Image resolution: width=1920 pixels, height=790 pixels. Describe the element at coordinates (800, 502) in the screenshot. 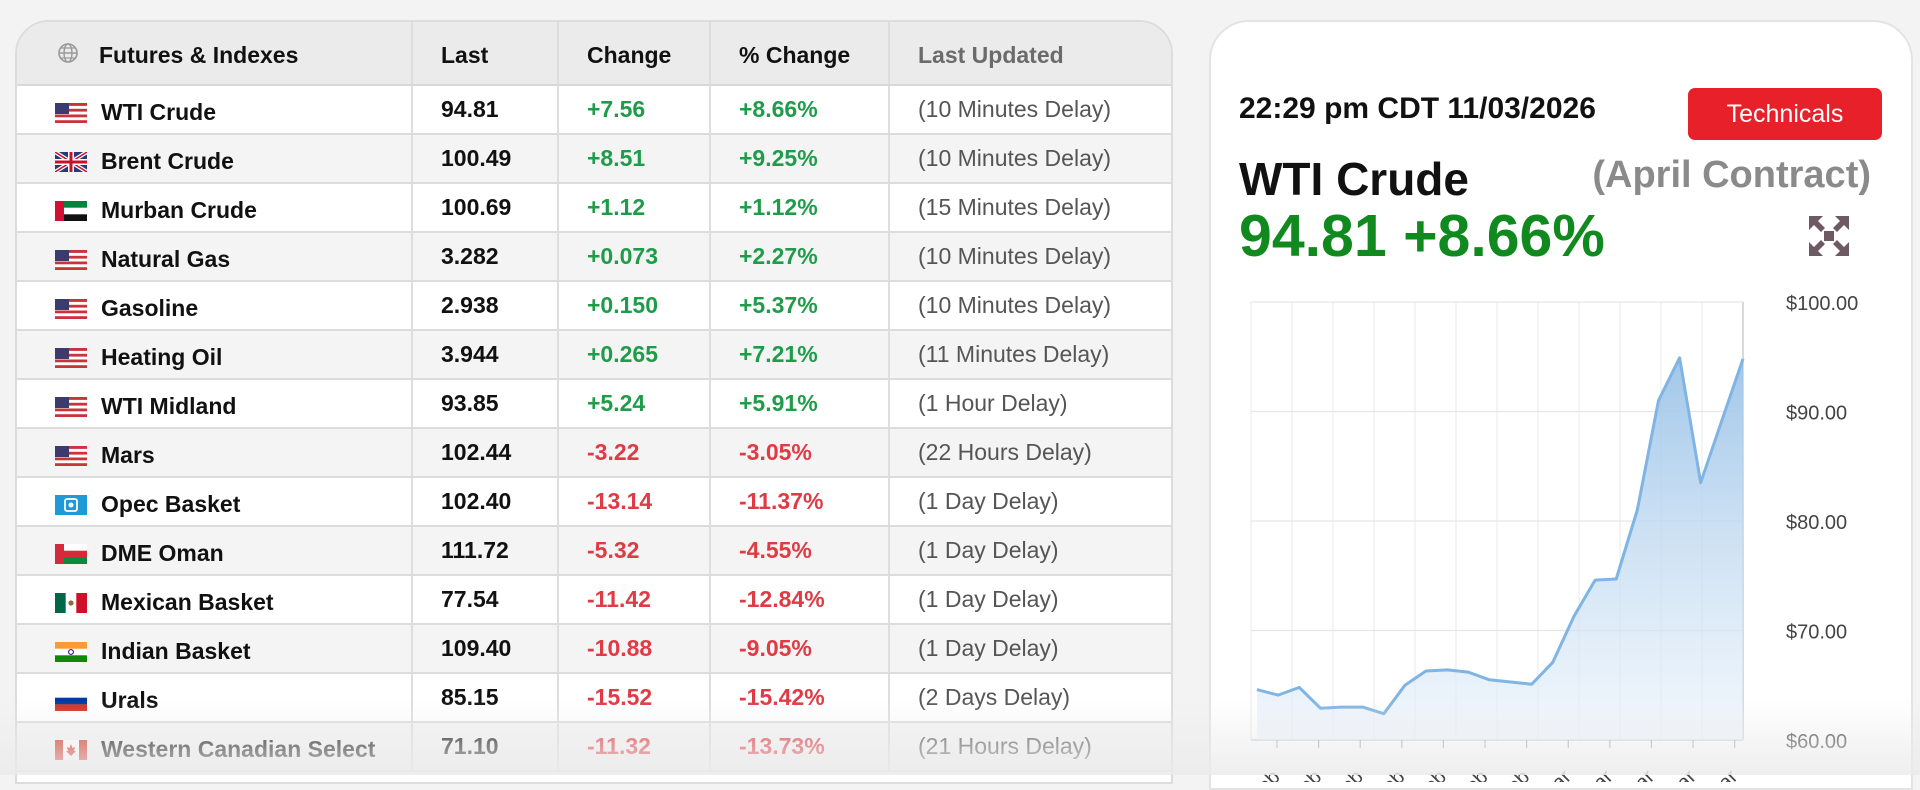

I see `cell-pct-change: -11.37%` at that location.